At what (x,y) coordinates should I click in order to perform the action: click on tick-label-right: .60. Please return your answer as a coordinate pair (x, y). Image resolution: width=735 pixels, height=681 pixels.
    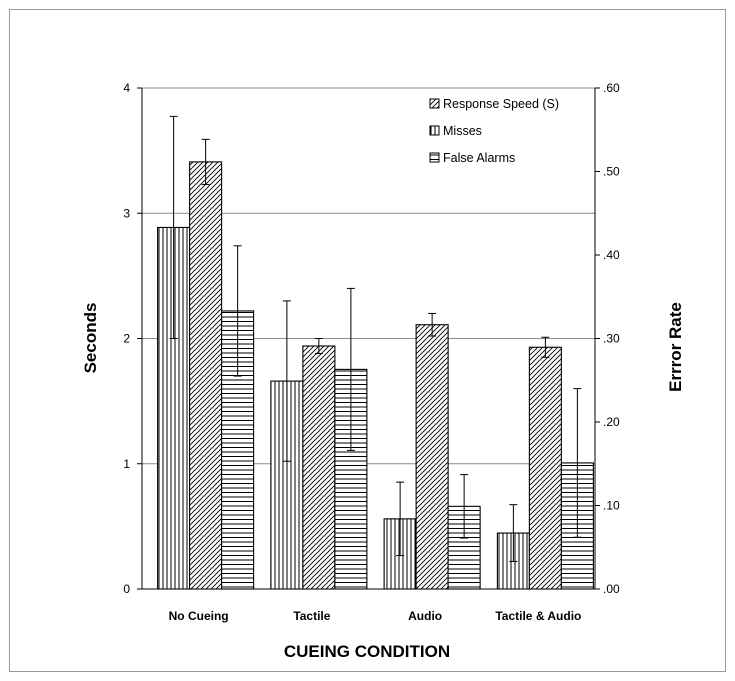
    Looking at the image, I should click on (611, 88).